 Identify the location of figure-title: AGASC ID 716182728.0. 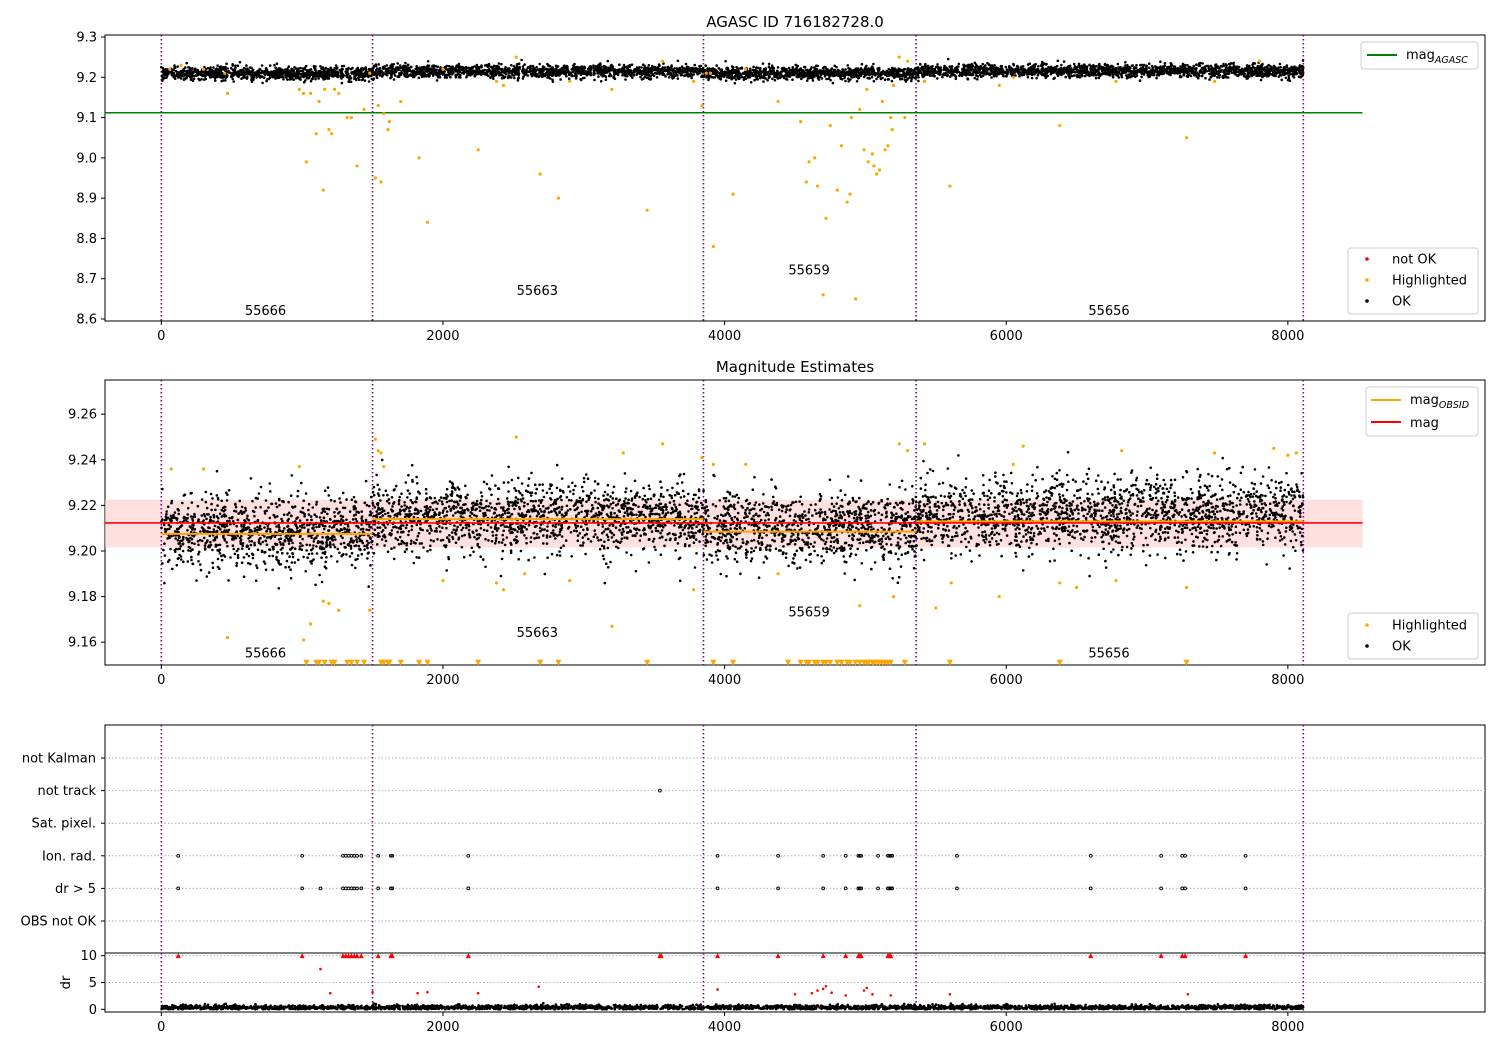
(795, 22).